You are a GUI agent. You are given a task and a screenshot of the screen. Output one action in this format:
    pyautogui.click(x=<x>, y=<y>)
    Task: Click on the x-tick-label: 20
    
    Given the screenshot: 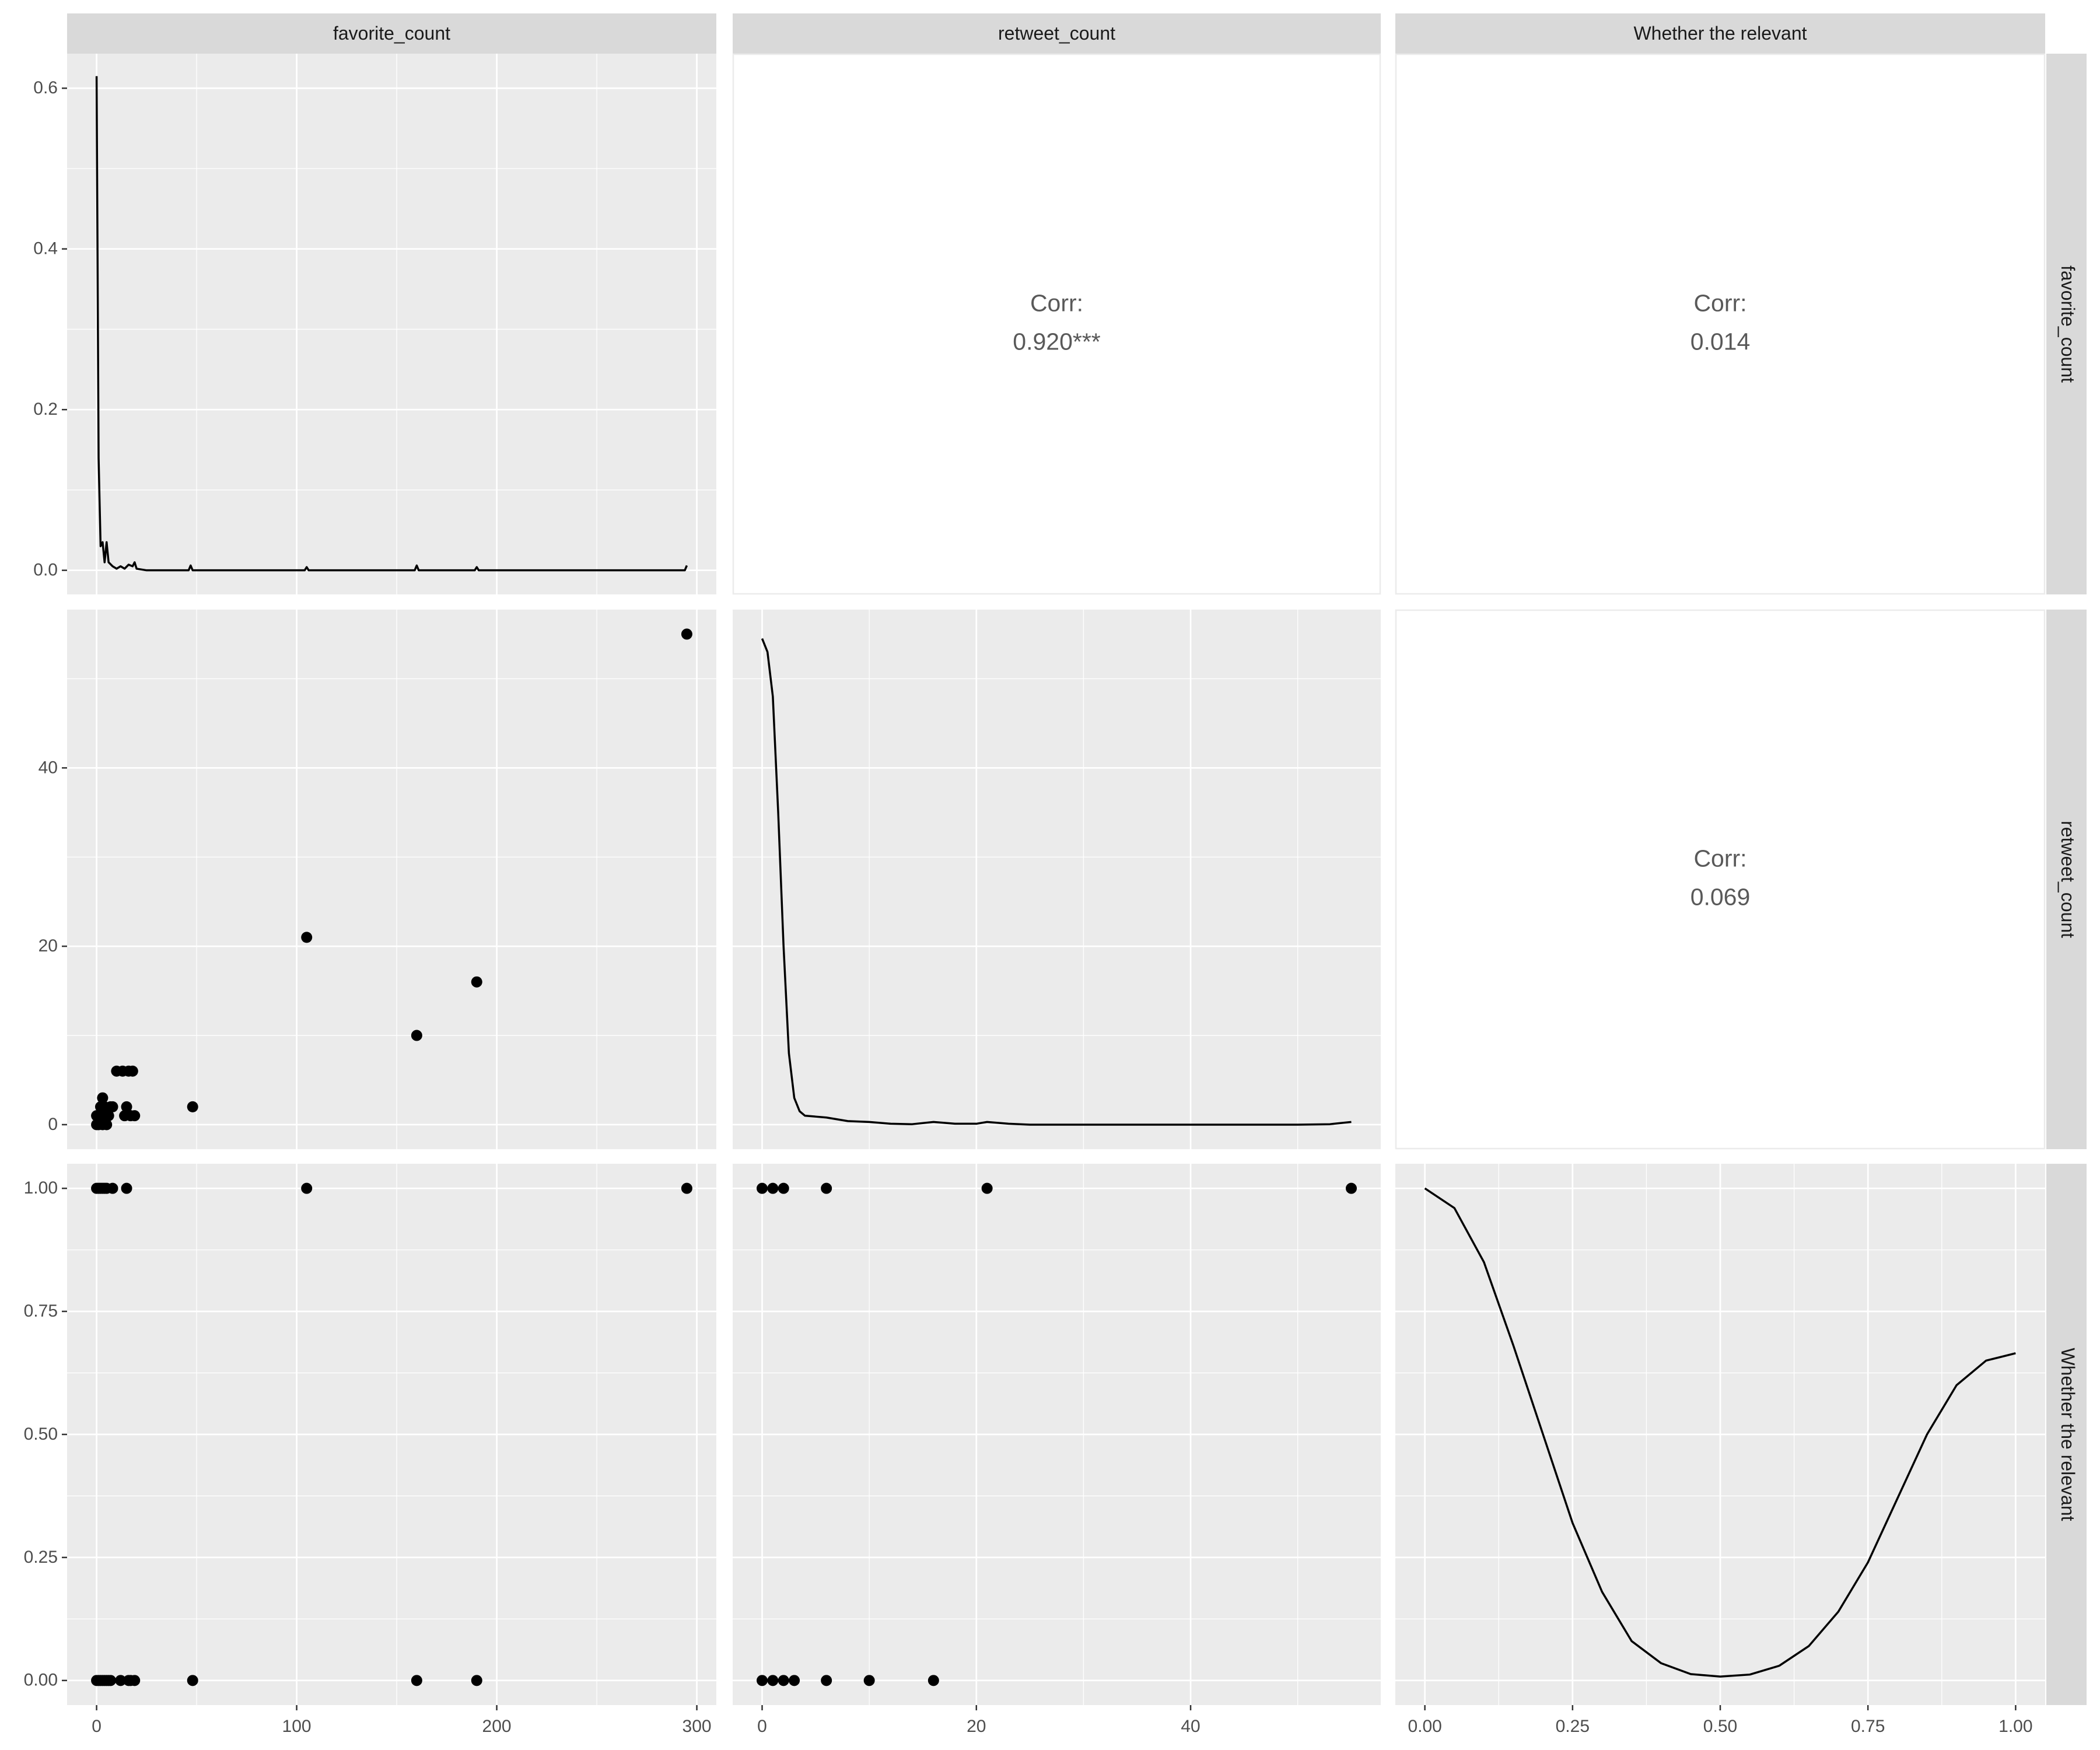 What is the action you would take?
    pyautogui.click(x=977, y=1726)
    